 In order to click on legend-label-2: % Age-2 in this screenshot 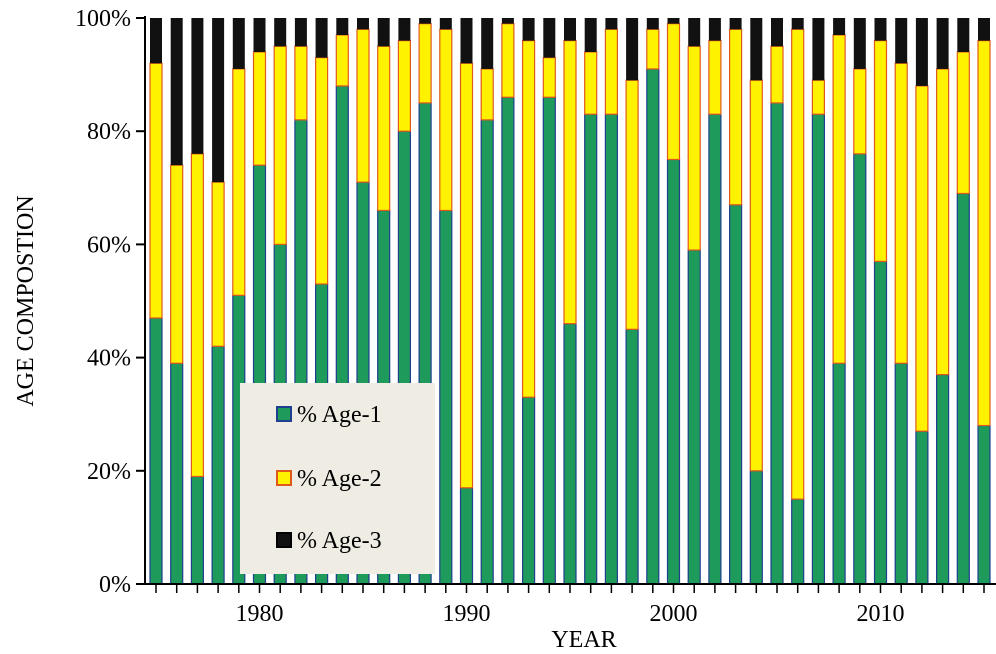, I will do `click(339, 479)`.